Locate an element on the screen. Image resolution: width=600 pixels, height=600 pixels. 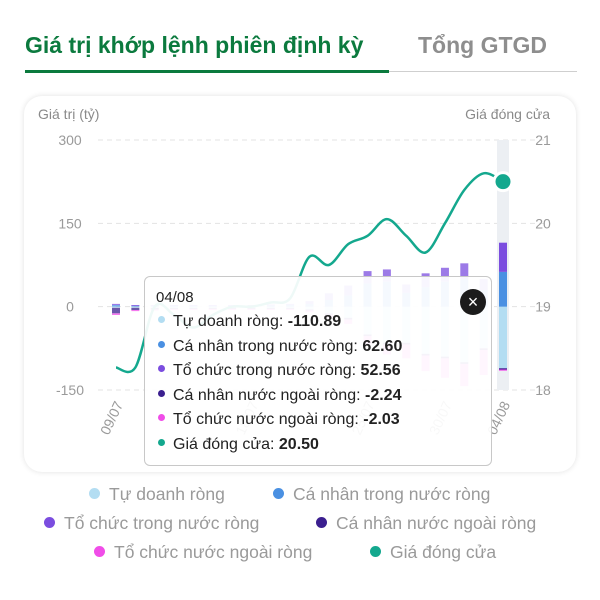
legend-item-to_chuc_nuoc_ngoai: Tổ chức nước ngoài ròng is located at coordinates (203, 552).